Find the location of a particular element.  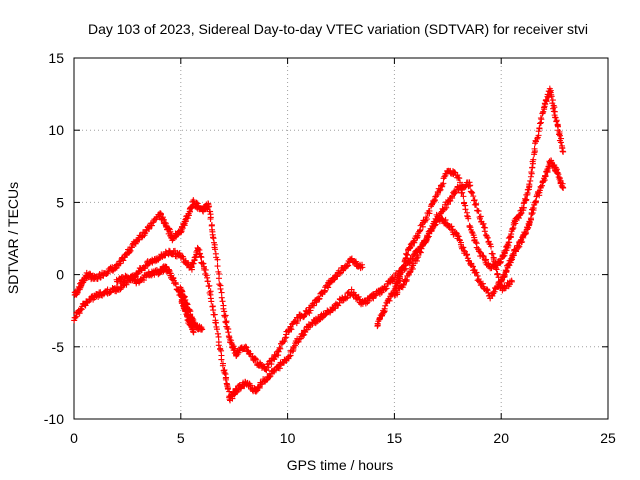

x-tick-label: 0 is located at coordinates (74, 438).